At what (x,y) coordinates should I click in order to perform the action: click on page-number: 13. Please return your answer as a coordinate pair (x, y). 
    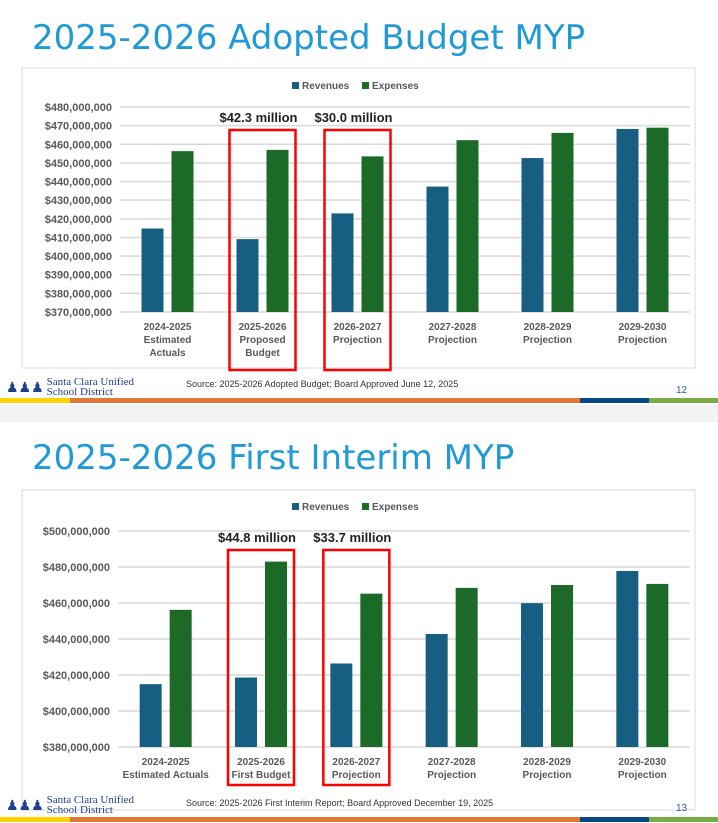
    Looking at the image, I should click on (682, 808).